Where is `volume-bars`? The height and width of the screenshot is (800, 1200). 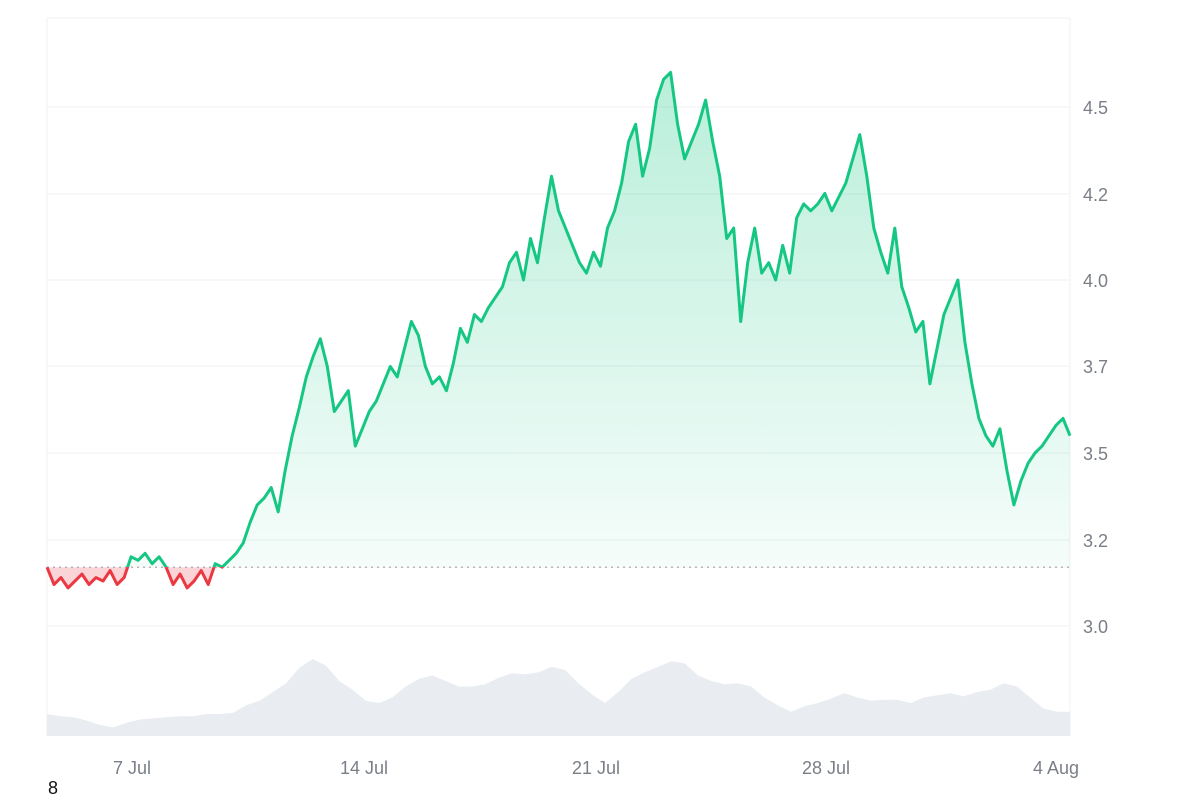
volume-bars is located at coordinates (558, 697).